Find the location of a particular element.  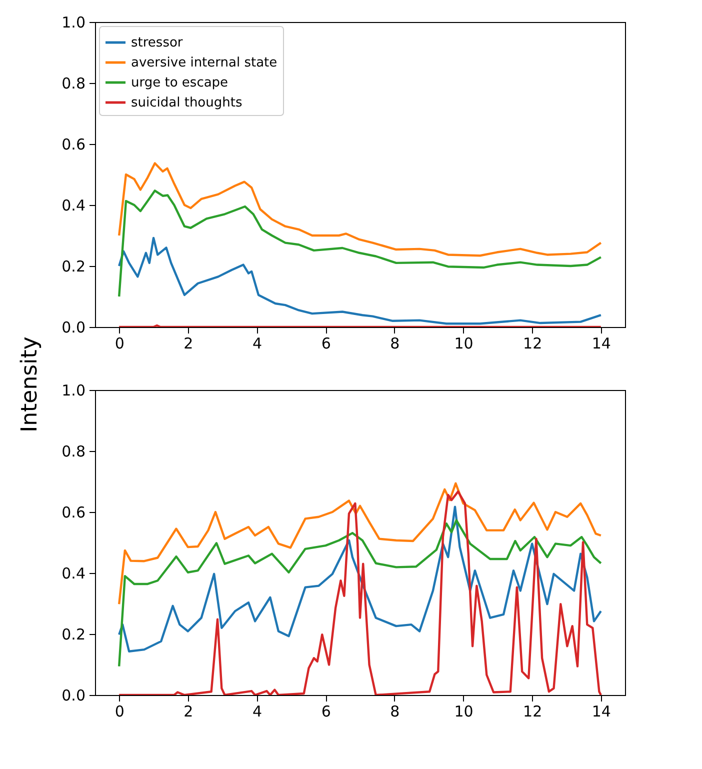

y-axis-title: Intensity is located at coordinates (30, 384).